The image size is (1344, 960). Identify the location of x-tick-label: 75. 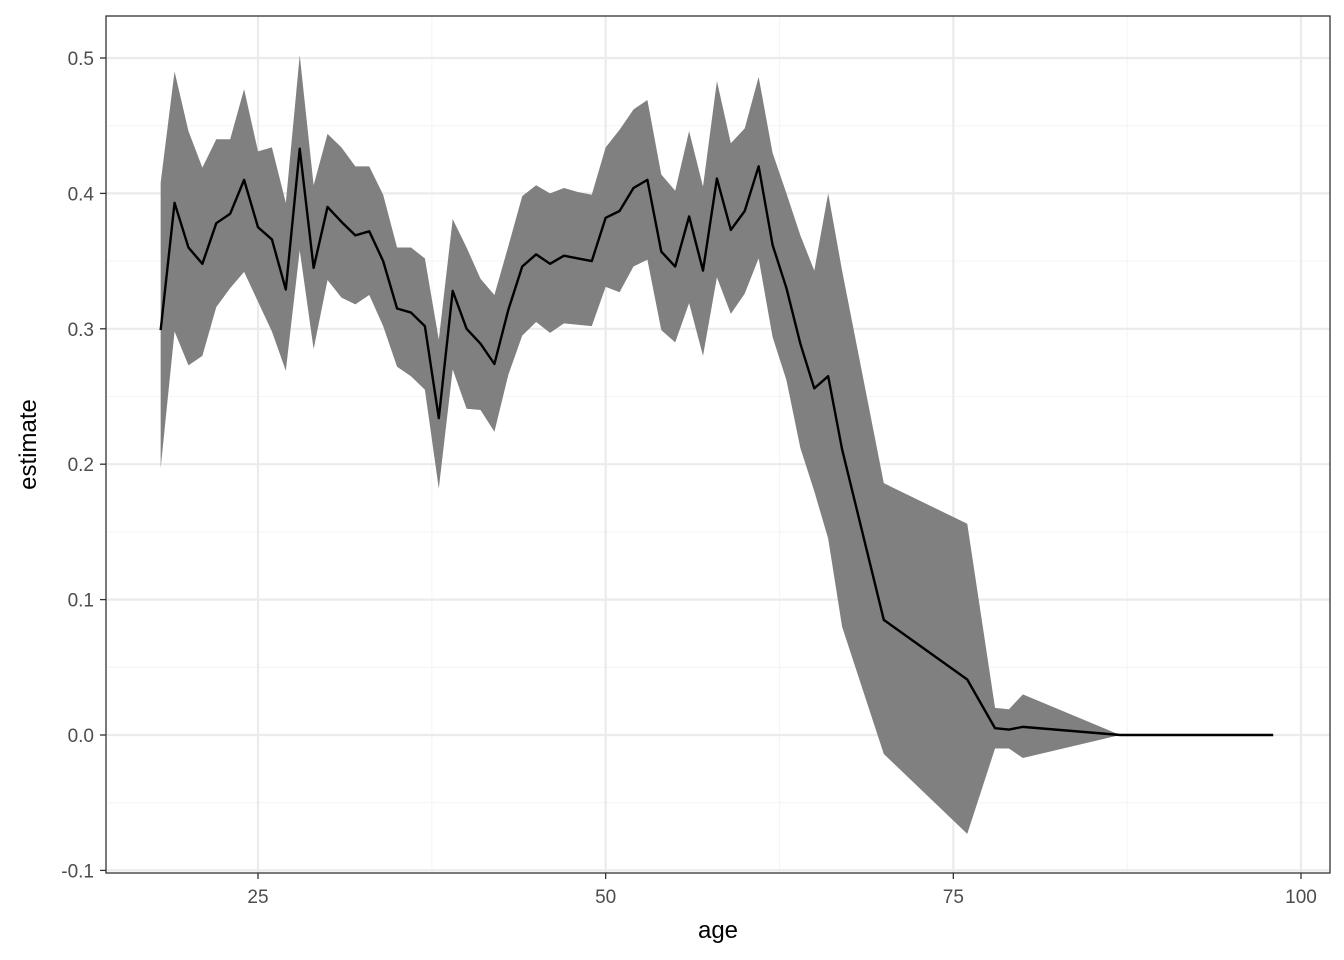
(953, 897).